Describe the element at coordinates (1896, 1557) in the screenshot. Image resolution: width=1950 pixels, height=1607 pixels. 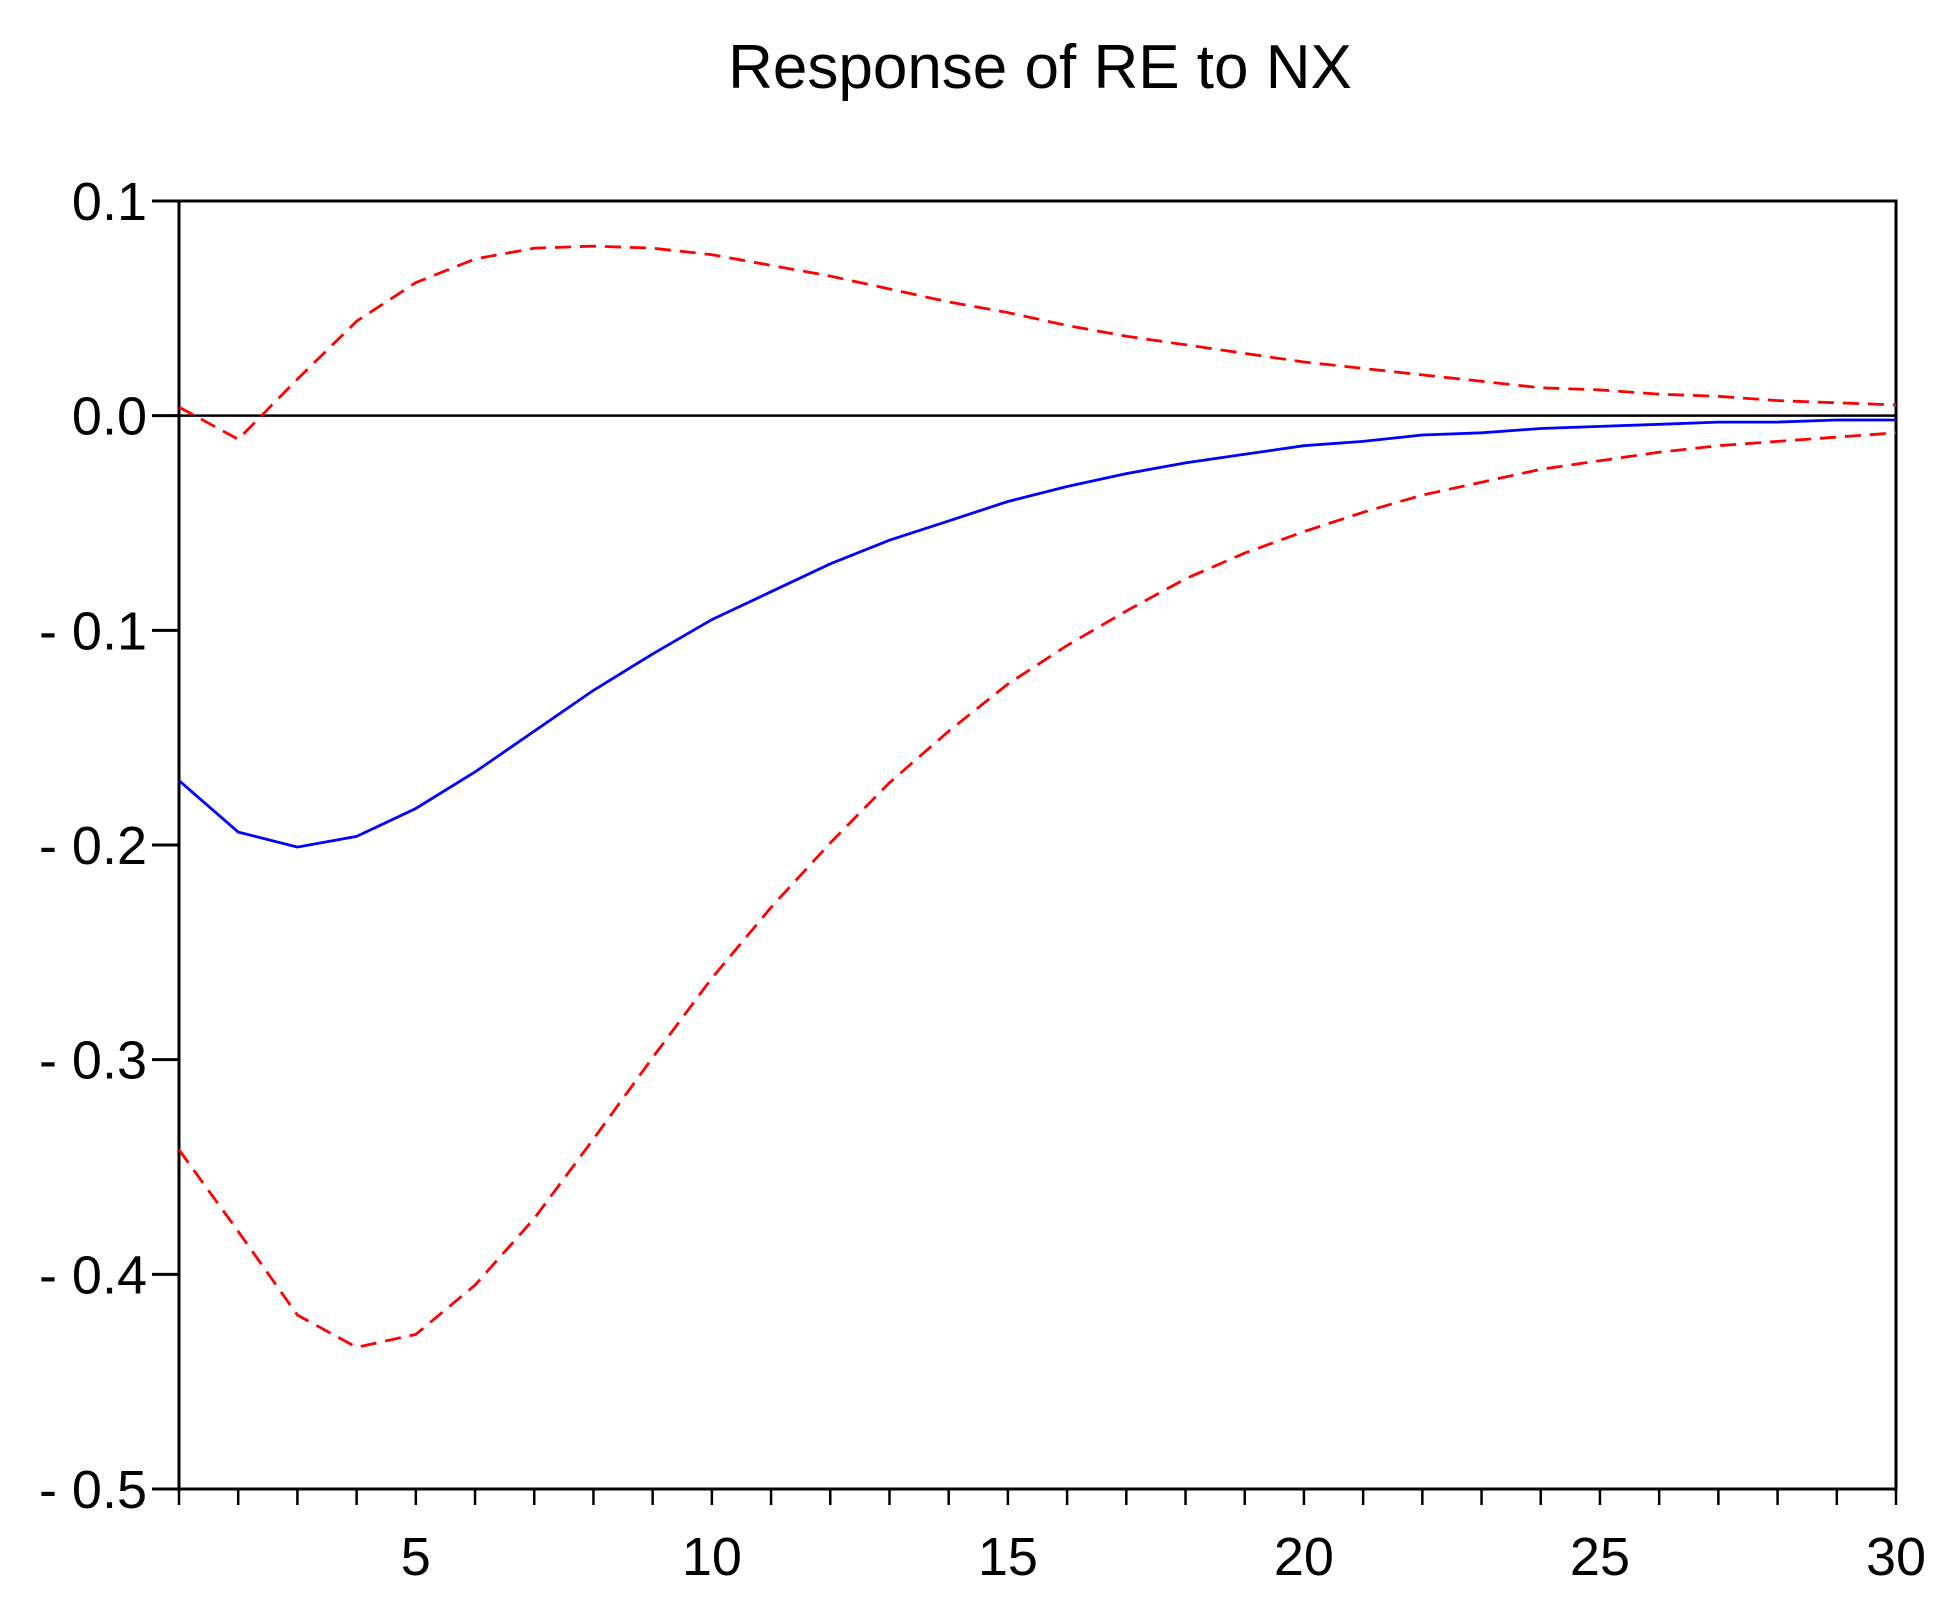
I see `x-tick-label: 30` at that location.